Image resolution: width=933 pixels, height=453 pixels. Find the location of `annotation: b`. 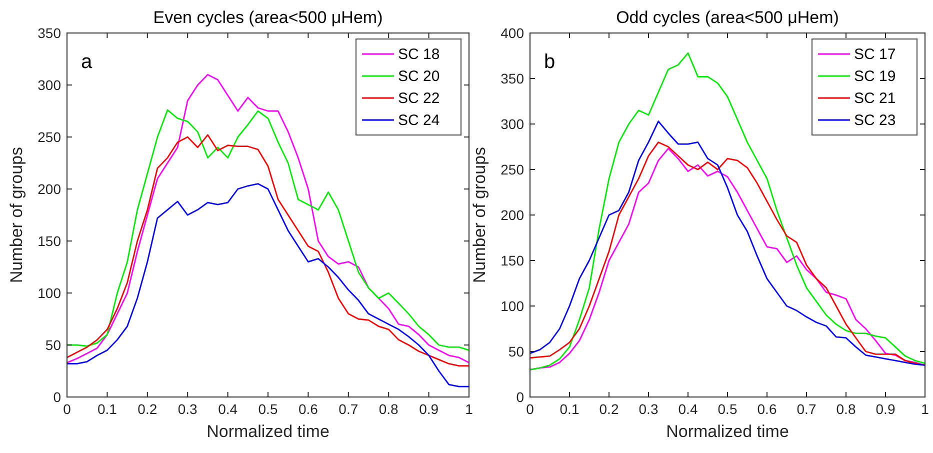

annotation: b is located at coordinates (550, 62).